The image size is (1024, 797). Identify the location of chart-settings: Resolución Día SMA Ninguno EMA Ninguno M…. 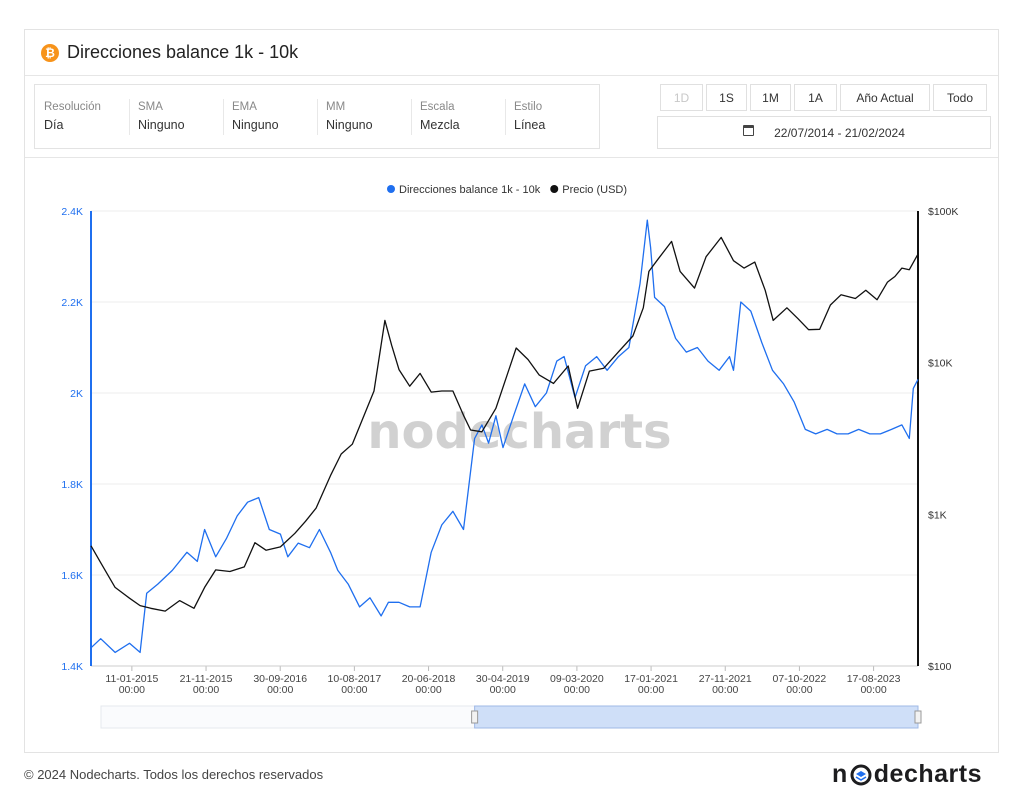
(317, 116).